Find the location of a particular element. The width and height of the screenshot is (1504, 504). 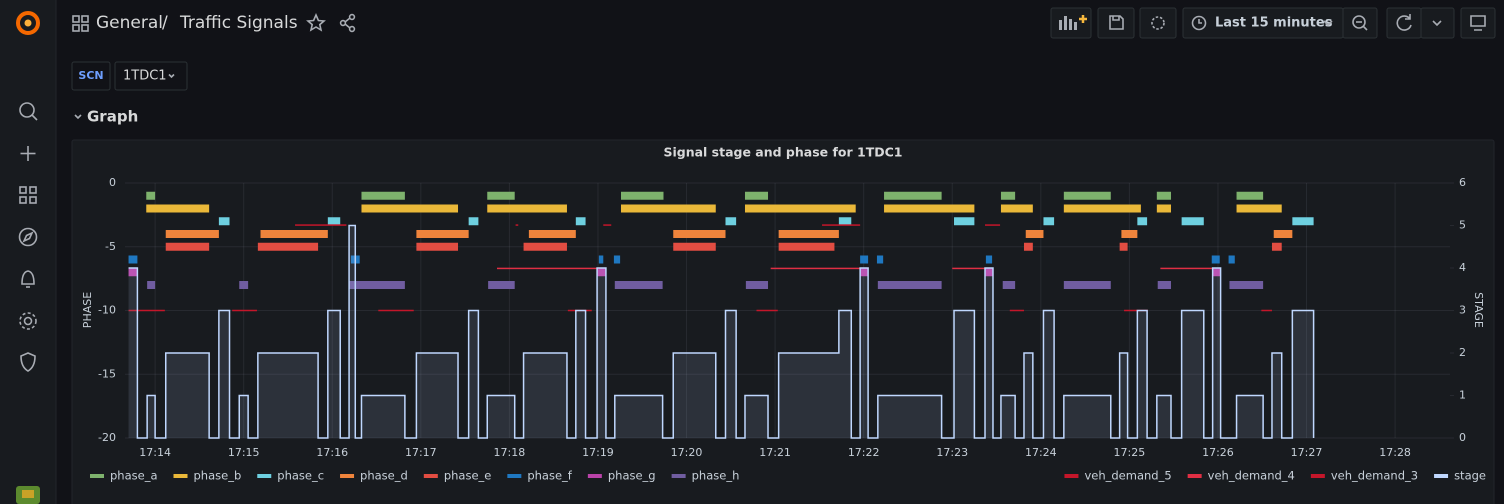

save-icon is located at coordinates (1116, 22).